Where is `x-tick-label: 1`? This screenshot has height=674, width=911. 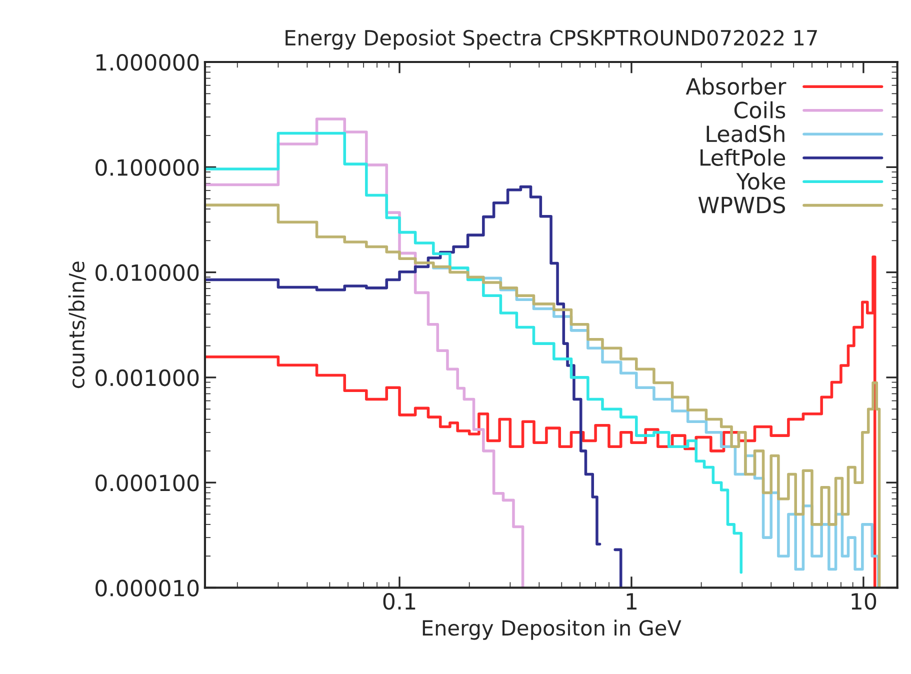
x-tick-label: 1 is located at coordinates (631, 601).